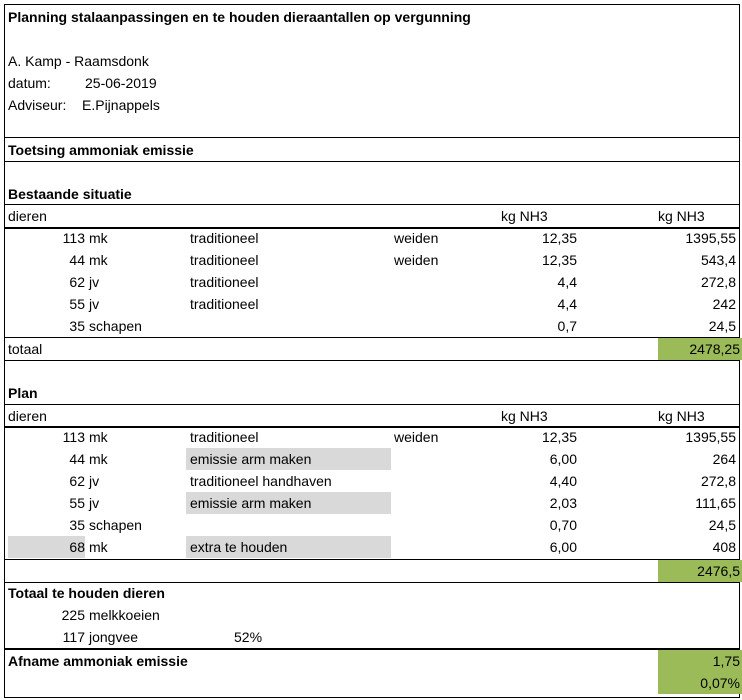 The image size is (742, 700). What do you see at coordinates (98, 661) in the screenshot?
I see `reduction-title: Afname ammoniak emissie` at bounding box center [98, 661].